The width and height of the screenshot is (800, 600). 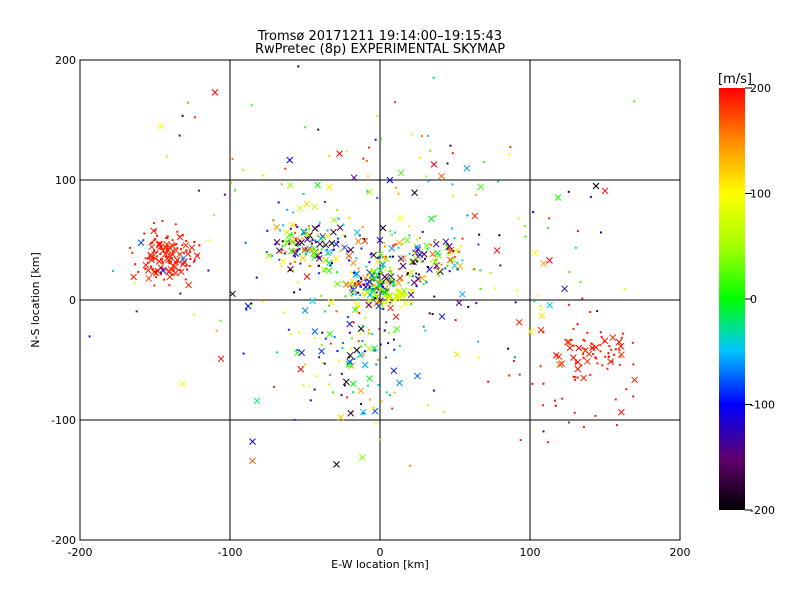 What do you see at coordinates (379, 552) in the screenshot?
I see `x-tick-labels: -200 -100 0 100 200` at bounding box center [379, 552].